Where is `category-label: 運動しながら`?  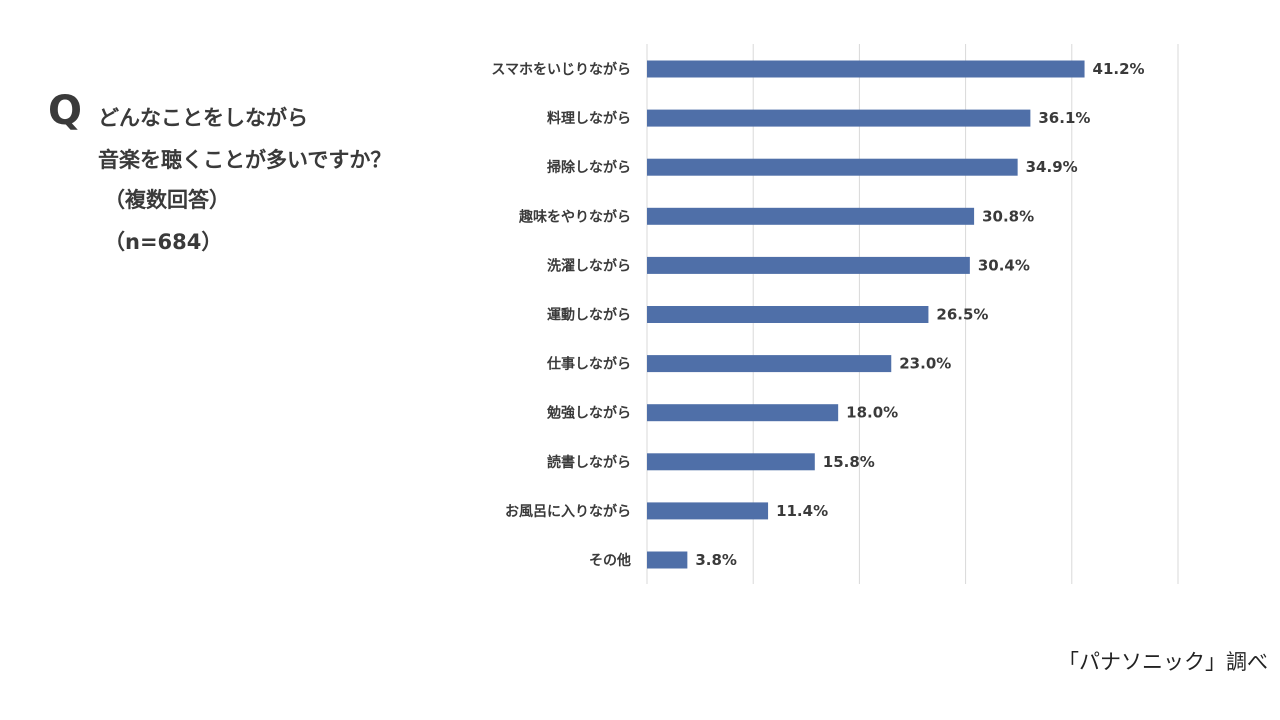
category-label: 運動しながら is located at coordinates (589, 315).